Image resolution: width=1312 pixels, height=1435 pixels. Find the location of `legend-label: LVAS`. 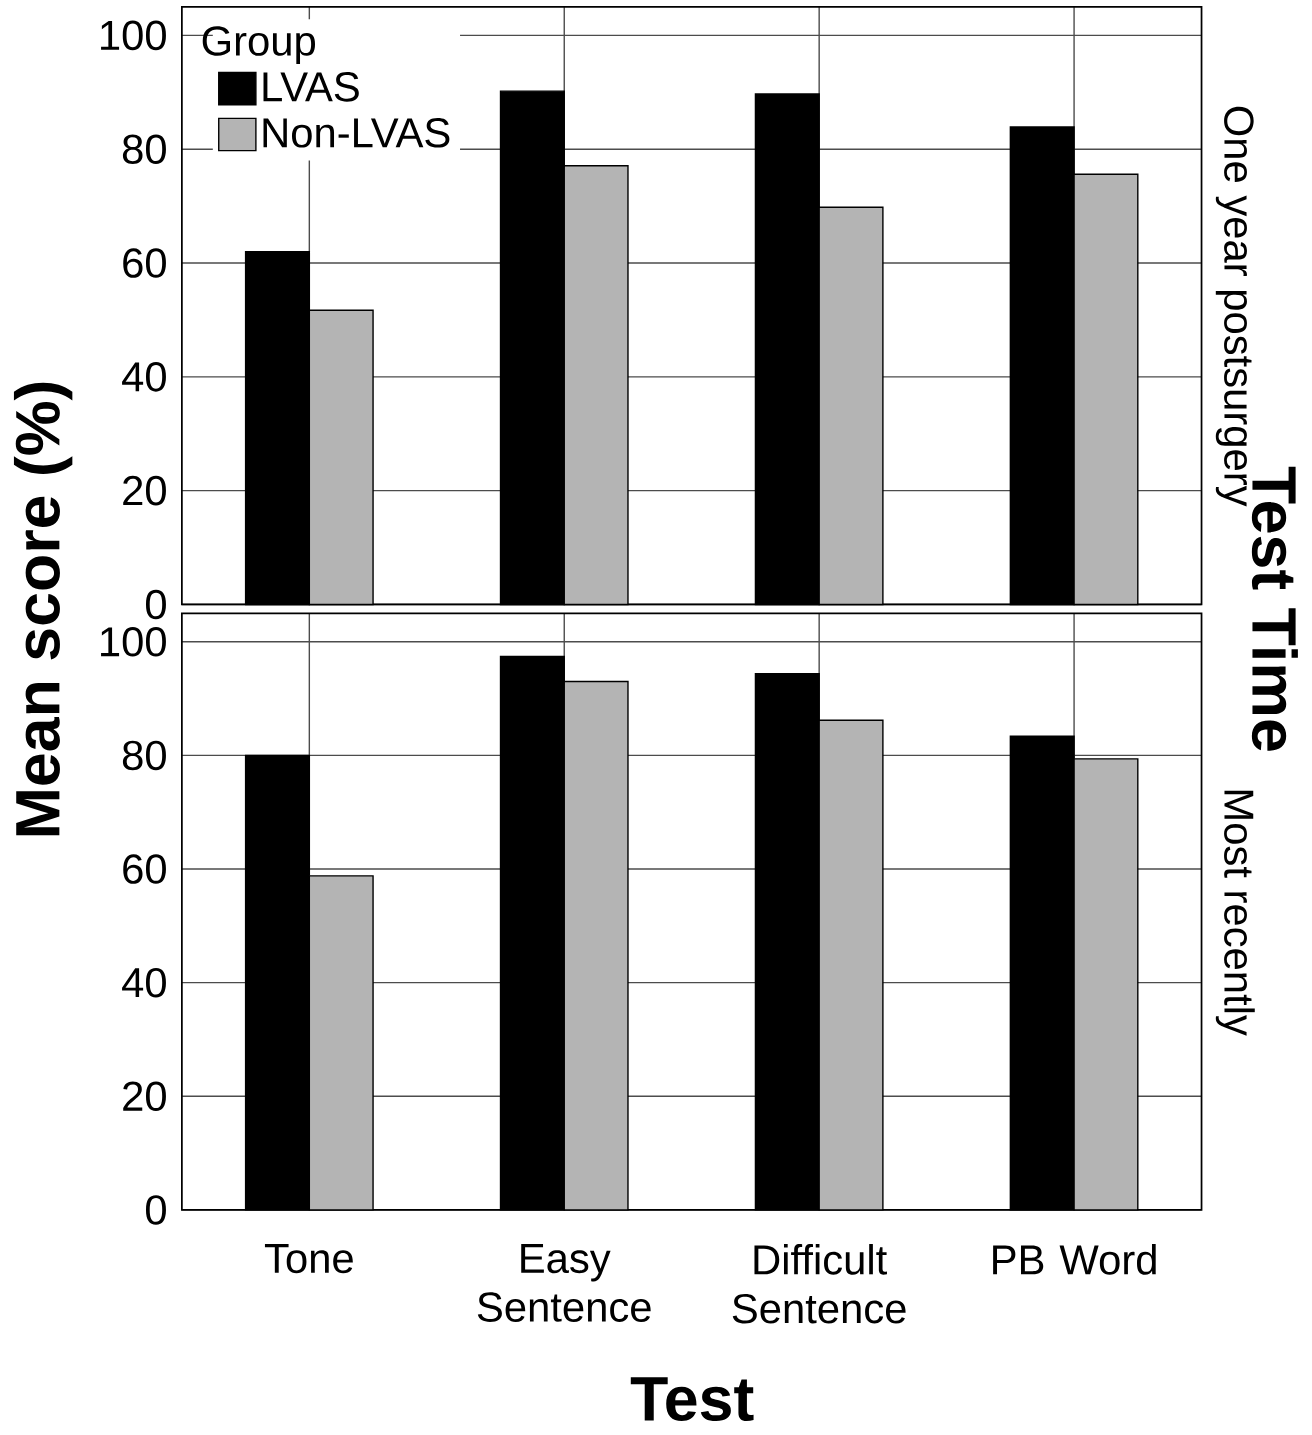

legend-label: LVAS is located at coordinates (311, 87).